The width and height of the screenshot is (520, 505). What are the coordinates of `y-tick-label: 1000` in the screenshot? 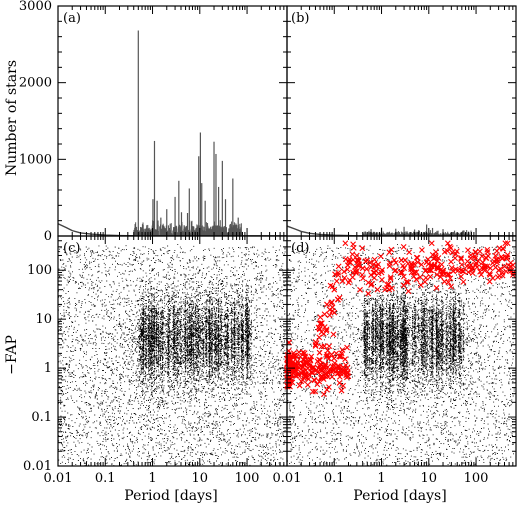 It's located at (35, 159).